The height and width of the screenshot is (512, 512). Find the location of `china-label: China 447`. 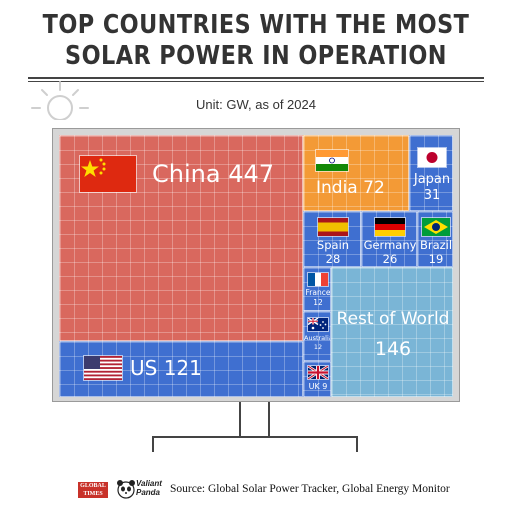

china-label: China 447 is located at coordinates (213, 174).